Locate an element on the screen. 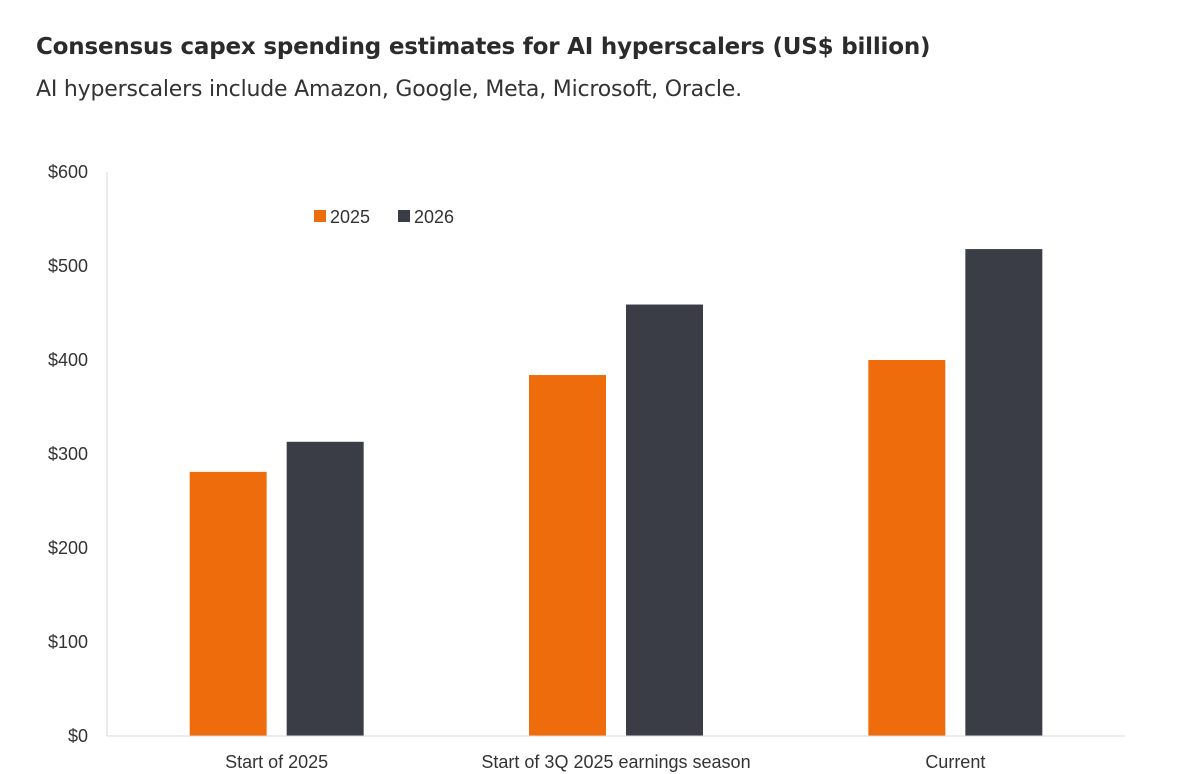 The image size is (1182, 774). x-category-label: Start of 2025 is located at coordinates (276, 762).